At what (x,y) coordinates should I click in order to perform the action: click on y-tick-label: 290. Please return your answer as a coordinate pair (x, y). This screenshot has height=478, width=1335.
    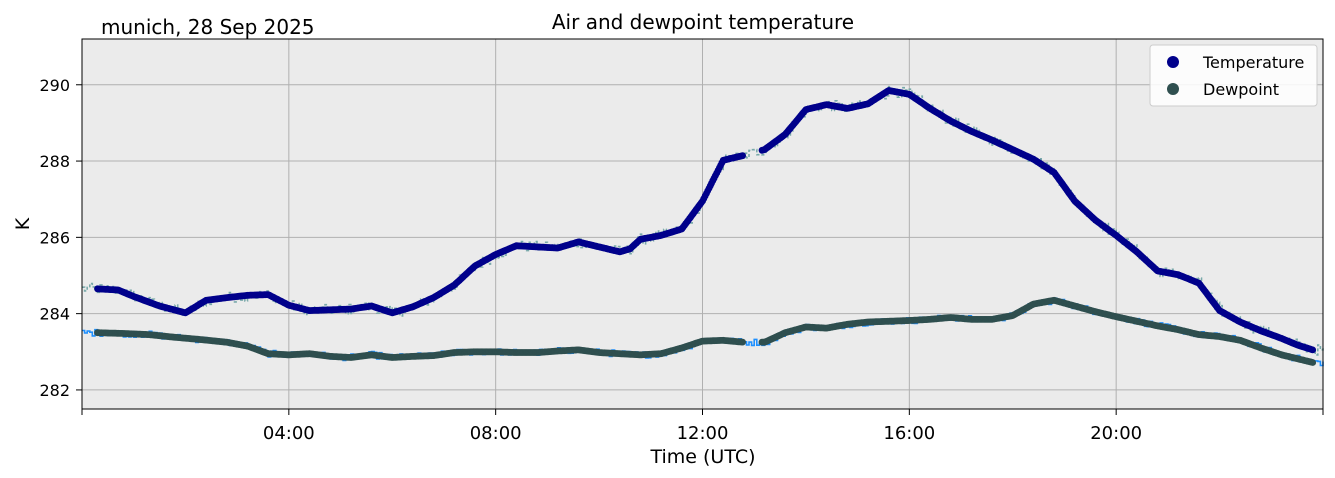
    Looking at the image, I should click on (54, 85).